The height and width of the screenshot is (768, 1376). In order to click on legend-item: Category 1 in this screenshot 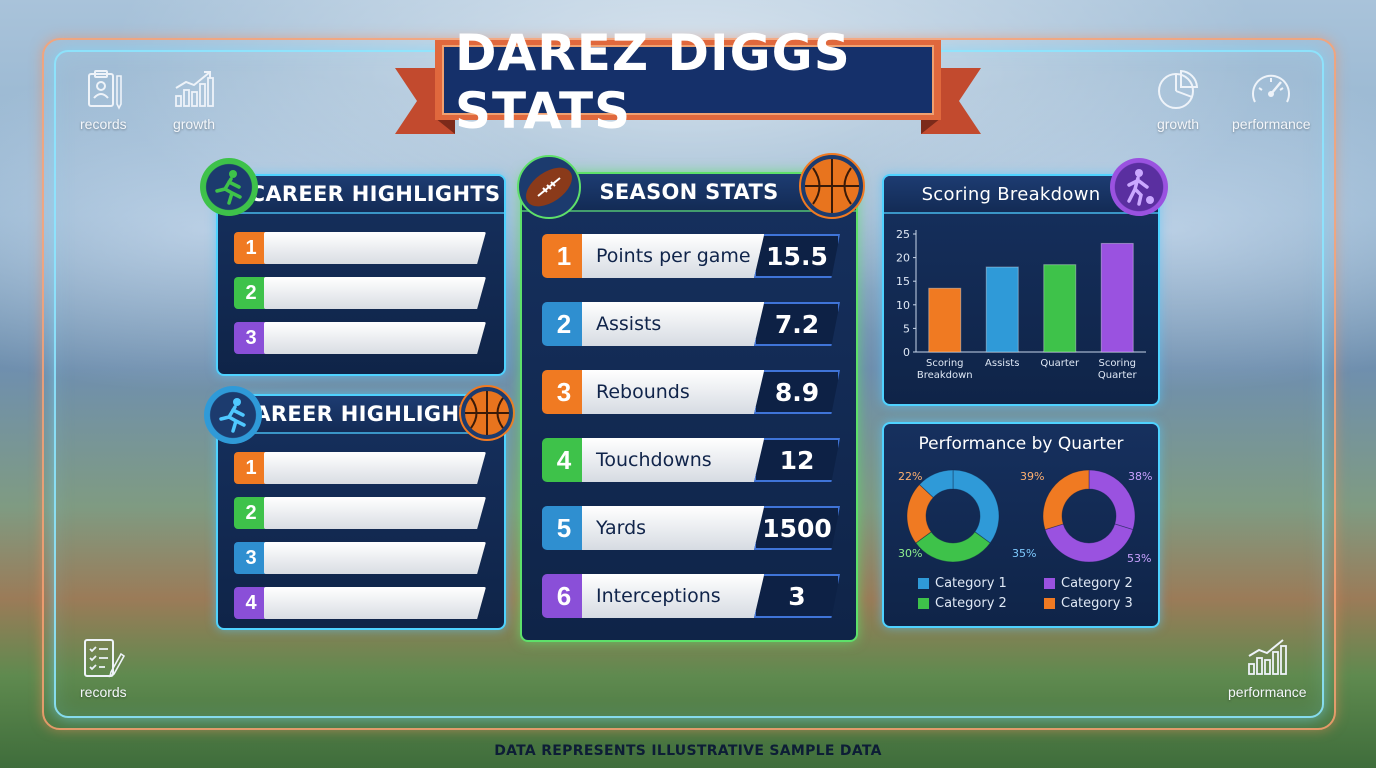, I will do `click(962, 583)`.